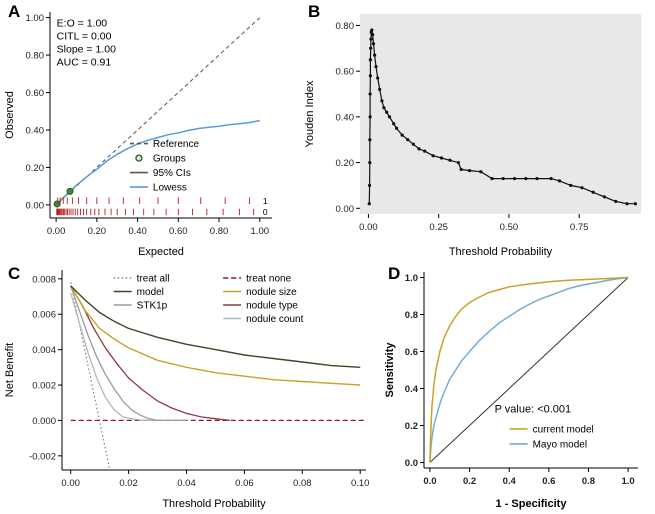 The width and height of the screenshot is (655, 514). What do you see at coordinates (360, 483) in the screenshot?
I see `svg-text: 0.10` at bounding box center [360, 483].